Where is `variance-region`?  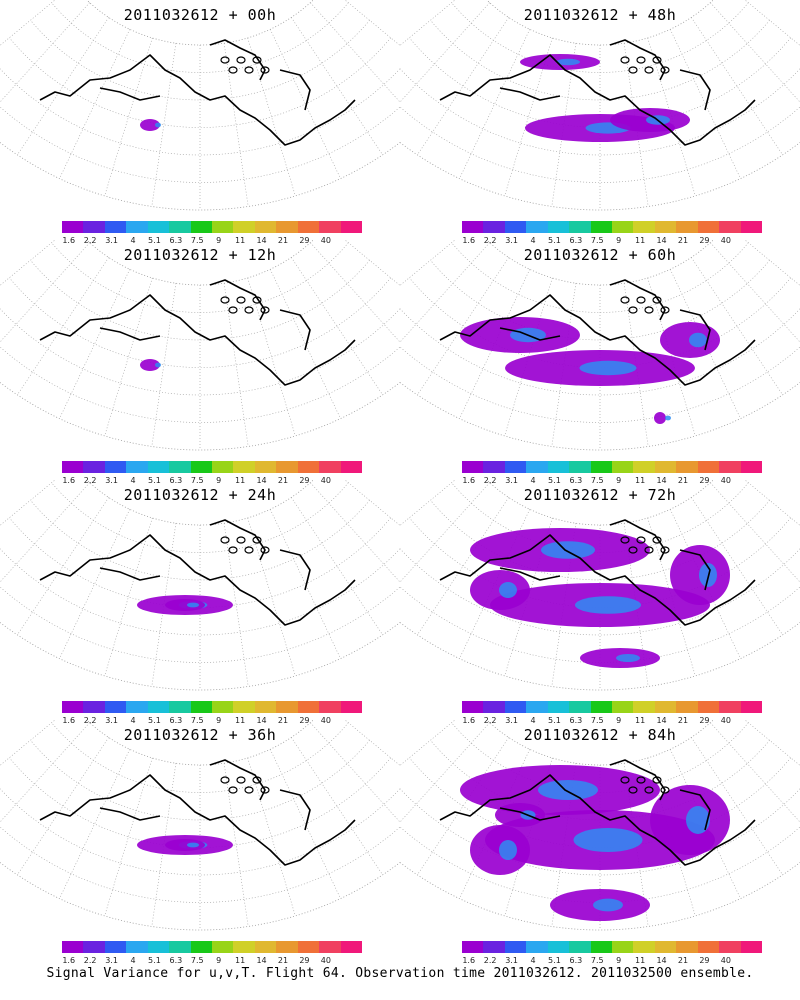
variance-region is located at coordinates (185, 845).